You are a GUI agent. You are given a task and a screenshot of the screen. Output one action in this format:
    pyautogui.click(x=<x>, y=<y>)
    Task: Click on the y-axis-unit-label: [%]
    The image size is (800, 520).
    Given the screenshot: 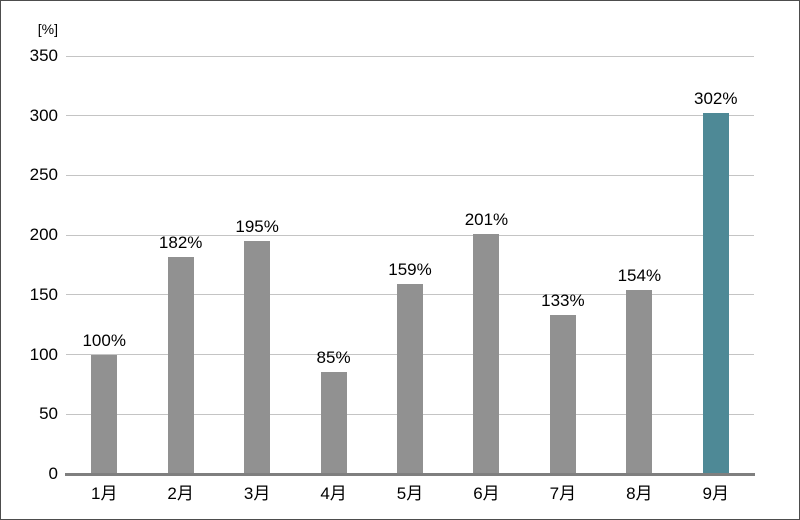 What is the action you would take?
    pyautogui.click(x=47, y=29)
    